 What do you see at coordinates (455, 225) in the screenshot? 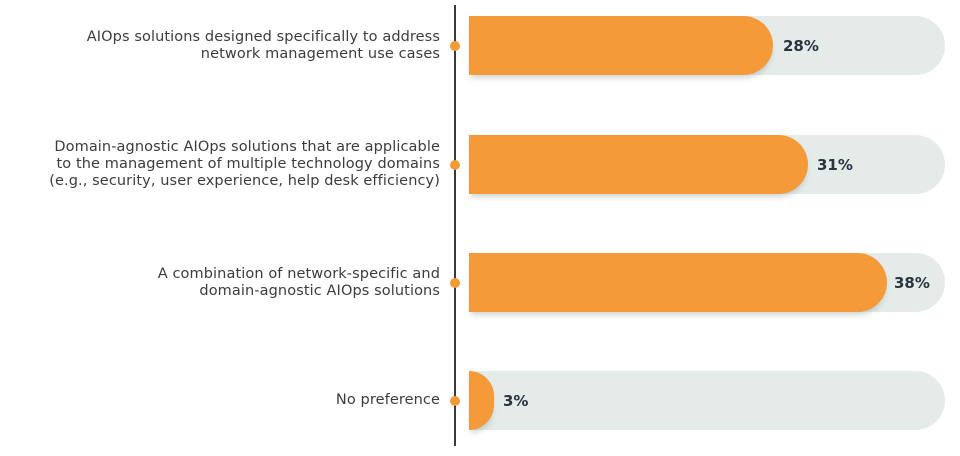
I see `y-axis-line` at bounding box center [455, 225].